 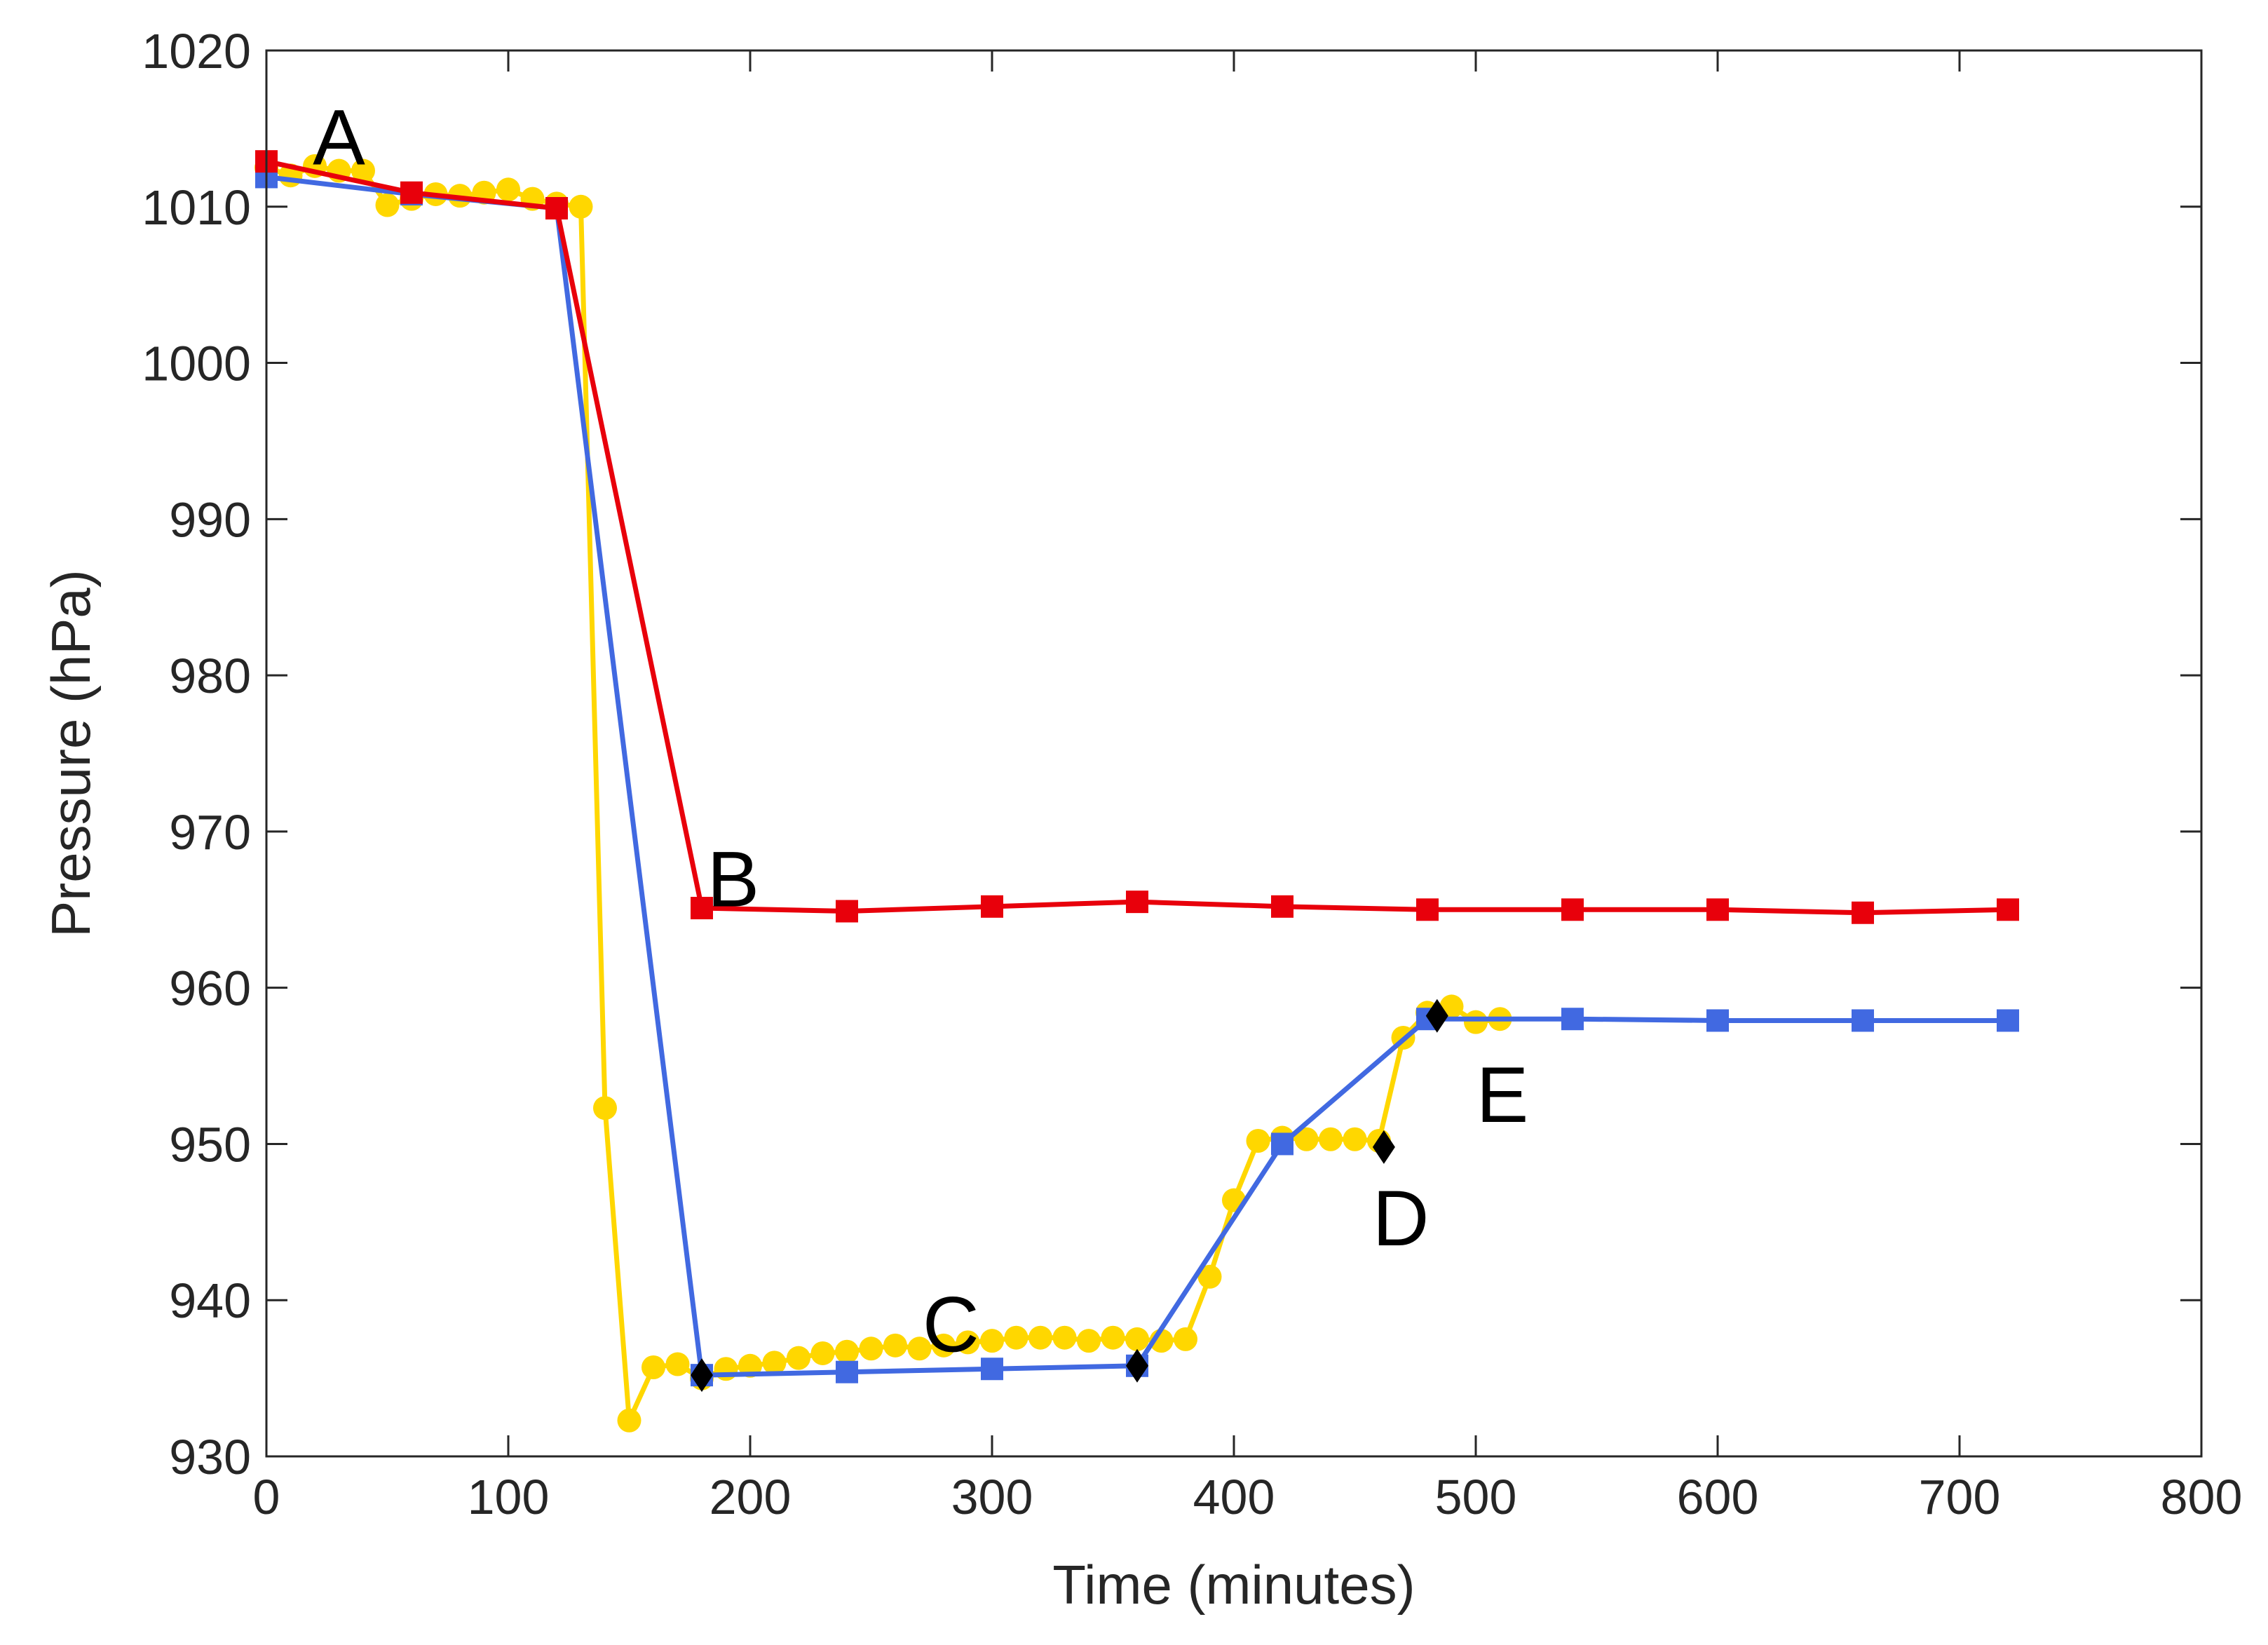 I want to click on y-tick-label: 1000, so click(x=196, y=364).